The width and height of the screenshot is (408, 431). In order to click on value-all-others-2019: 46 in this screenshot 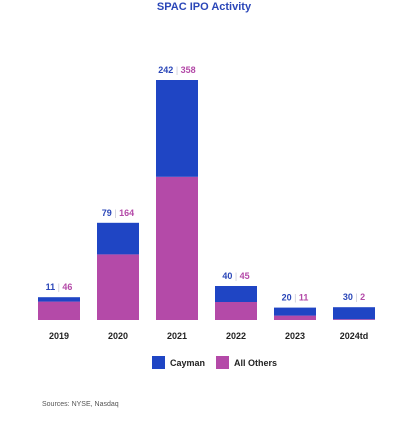, I will do `click(67, 287)`.